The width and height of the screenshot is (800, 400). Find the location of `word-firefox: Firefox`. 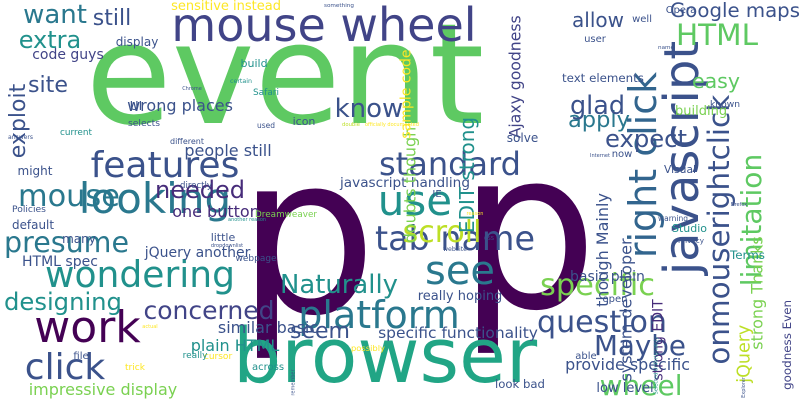

word-firefox: Firefox is located at coordinates (739, 204).